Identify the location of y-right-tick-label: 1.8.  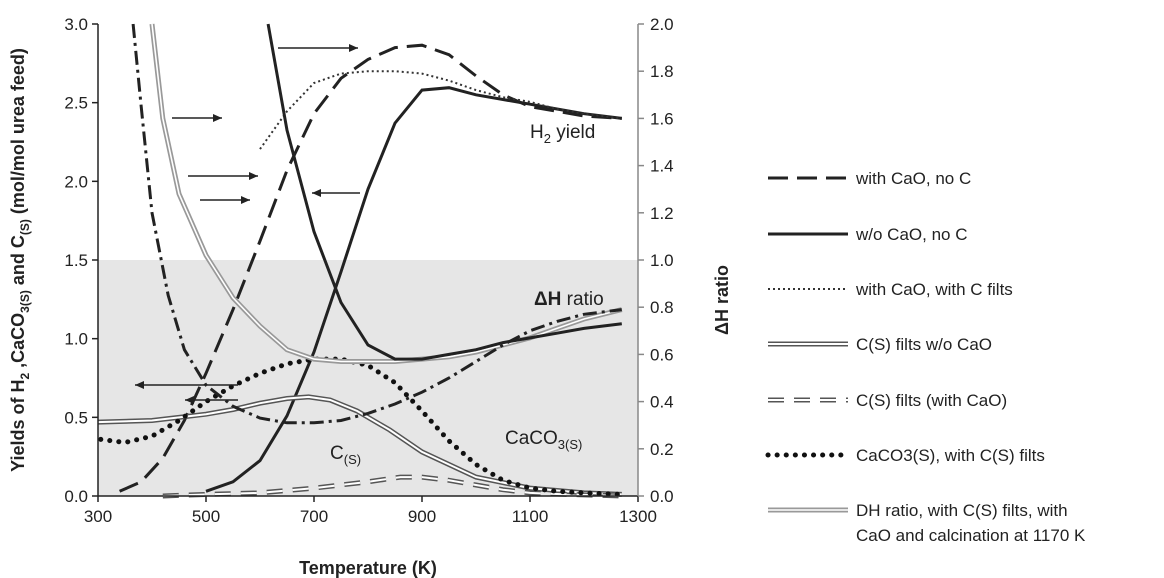
(662, 71).